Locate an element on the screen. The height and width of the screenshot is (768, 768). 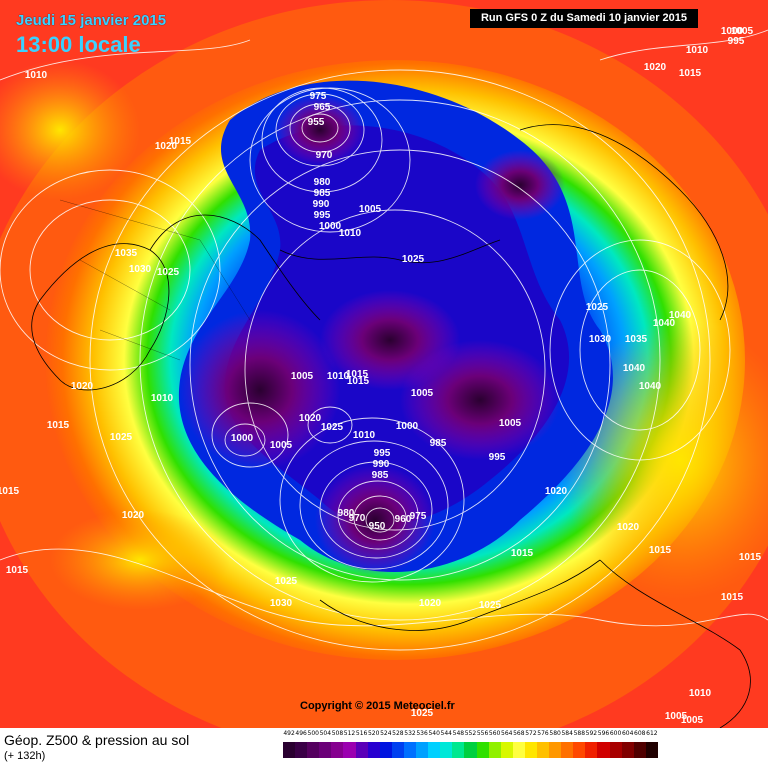
scale-label: 552 is located at coordinates (470, 733).